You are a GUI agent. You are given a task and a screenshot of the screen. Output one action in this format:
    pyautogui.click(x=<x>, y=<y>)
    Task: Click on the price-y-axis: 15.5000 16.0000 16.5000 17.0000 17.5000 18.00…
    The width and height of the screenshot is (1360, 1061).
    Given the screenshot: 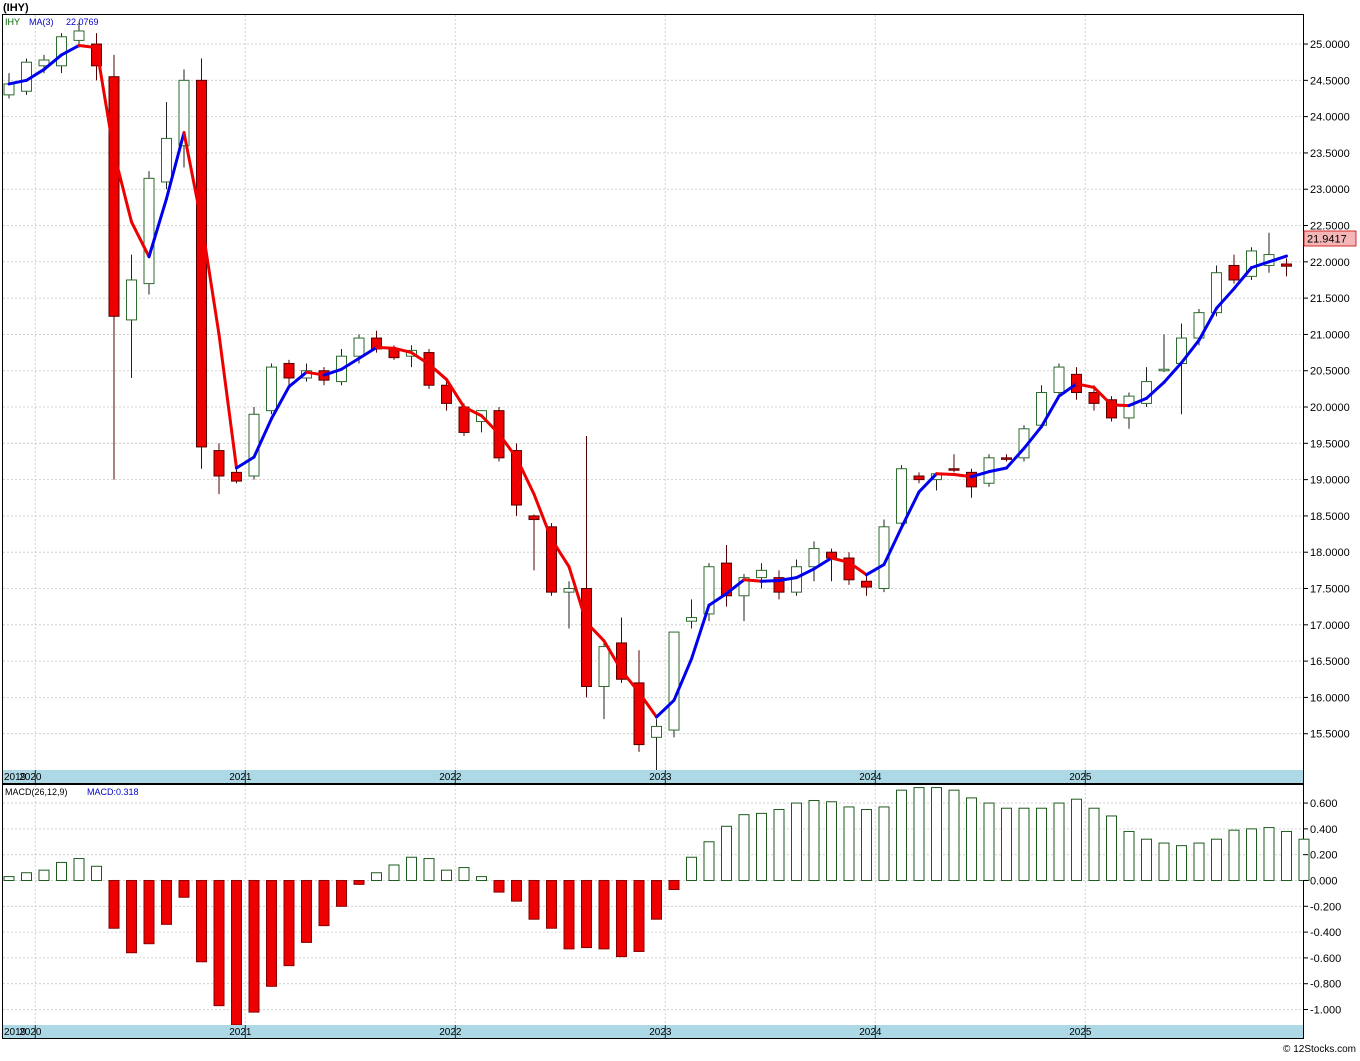 What is the action you would take?
    pyautogui.click(x=1326, y=390)
    